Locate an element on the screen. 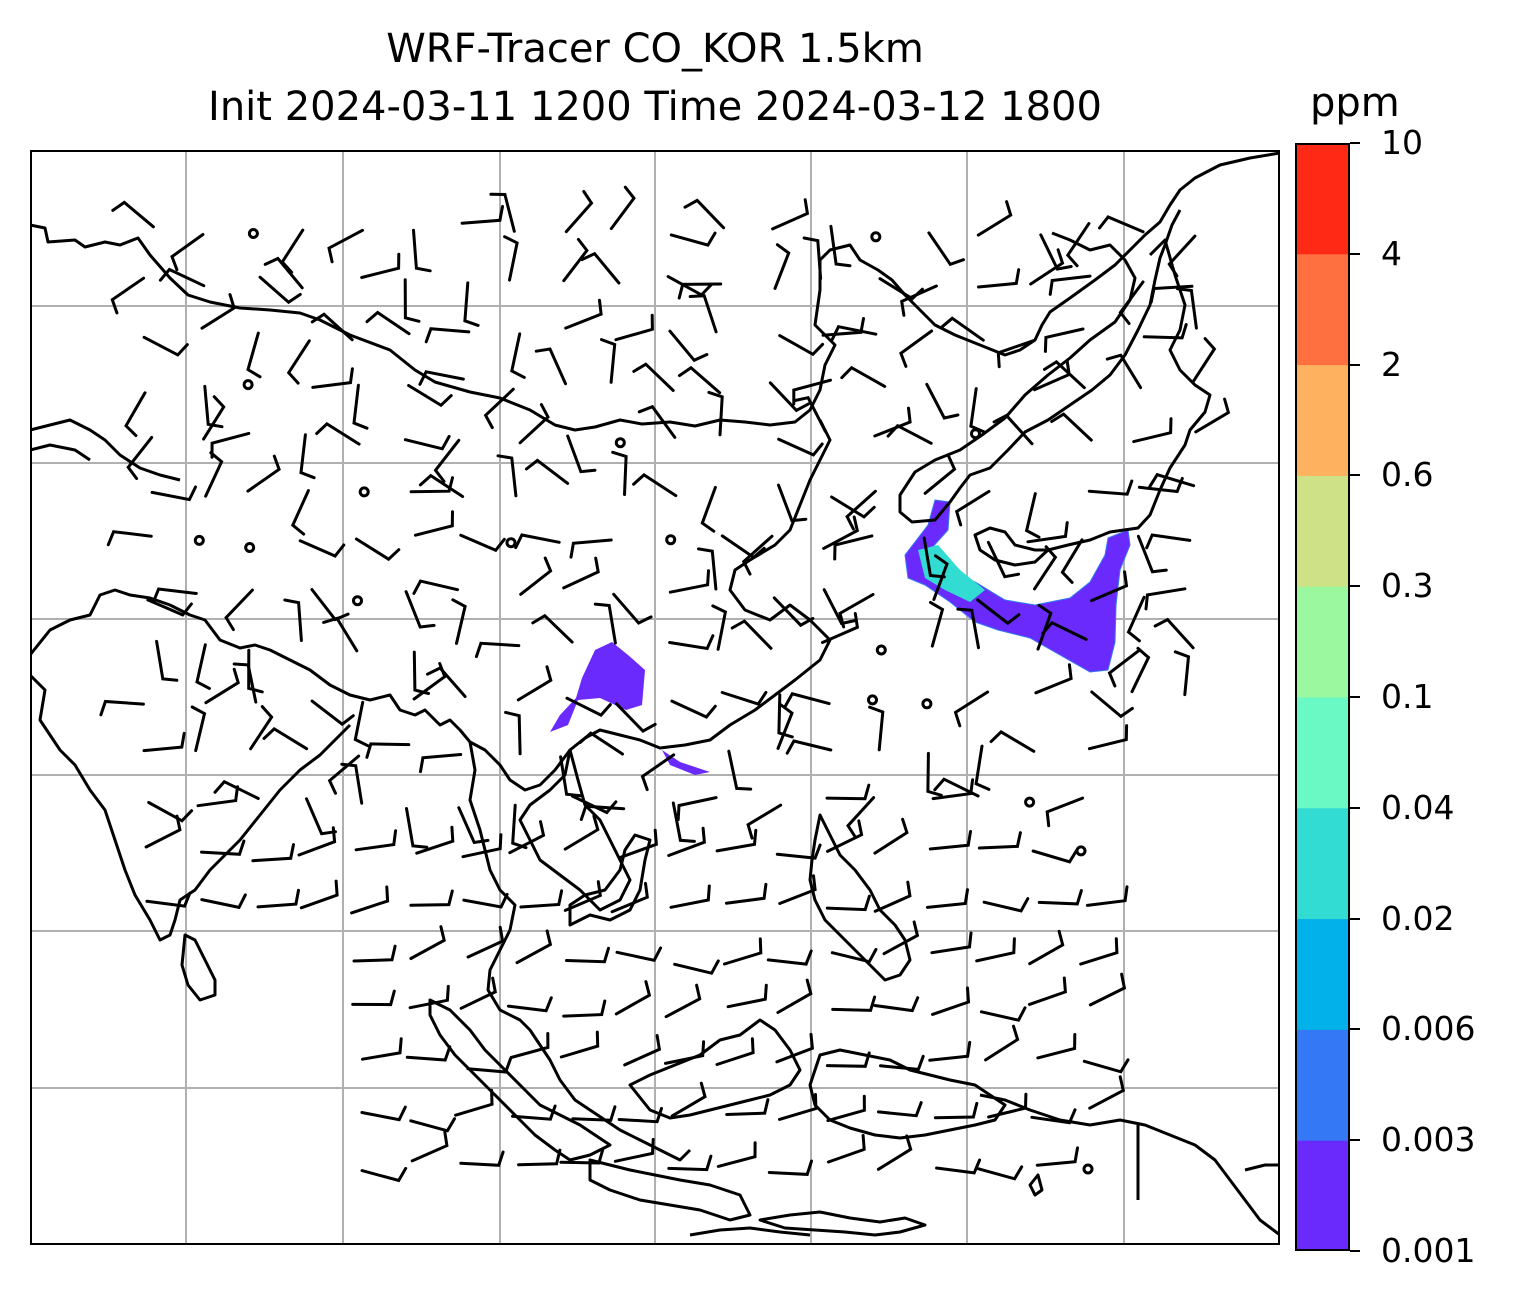 The image size is (1528, 1306). colorbar-tick-label: 0.006 is located at coordinates (1428, 1029).